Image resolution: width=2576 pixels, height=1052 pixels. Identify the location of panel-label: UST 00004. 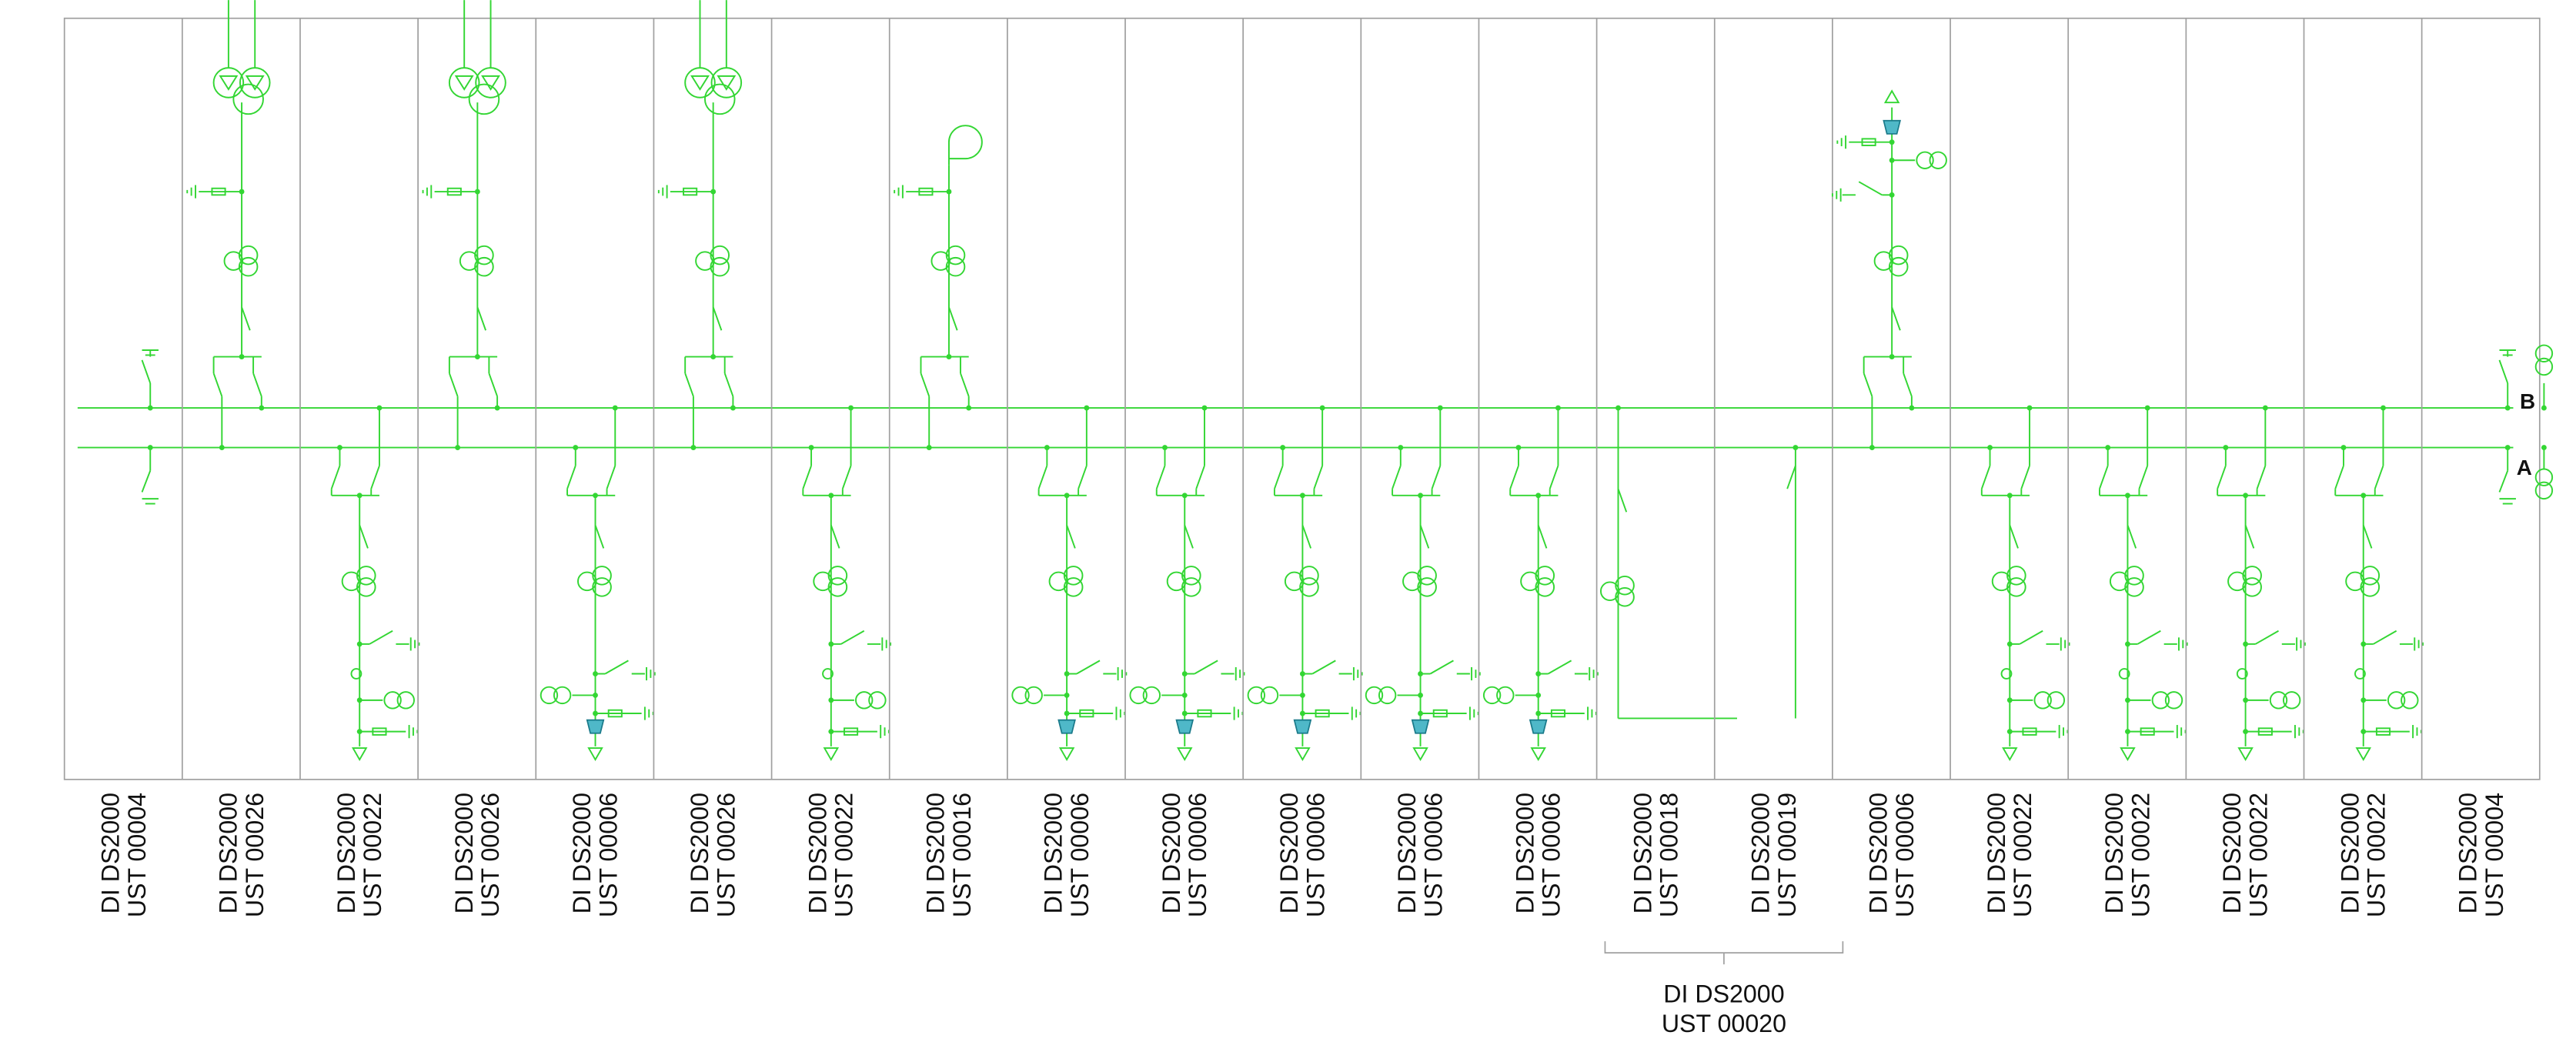
(137, 855).